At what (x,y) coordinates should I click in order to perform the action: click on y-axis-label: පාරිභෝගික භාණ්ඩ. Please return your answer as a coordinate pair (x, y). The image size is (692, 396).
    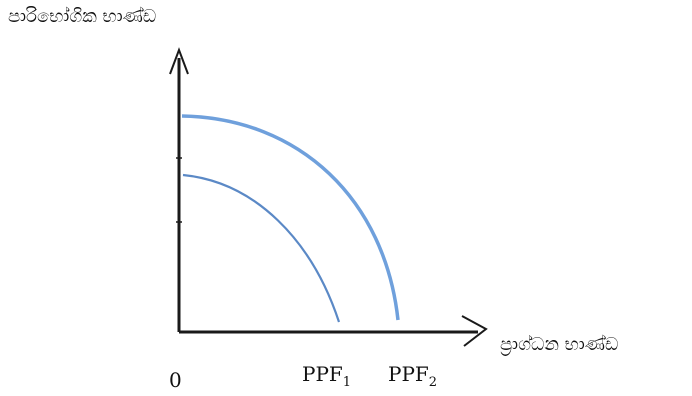
    Looking at the image, I should click on (82, 16).